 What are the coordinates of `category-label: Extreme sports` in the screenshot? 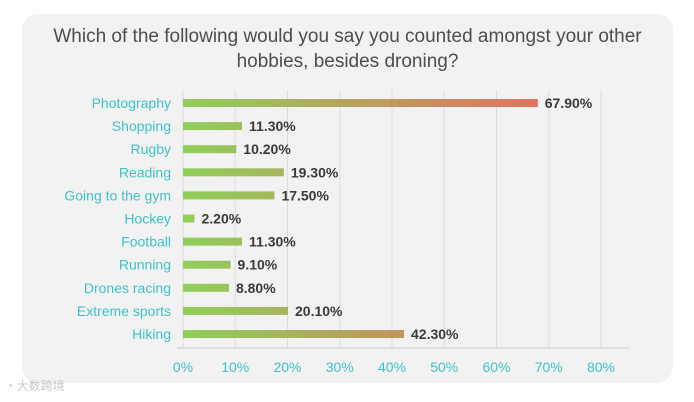 It's located at (124, 311).